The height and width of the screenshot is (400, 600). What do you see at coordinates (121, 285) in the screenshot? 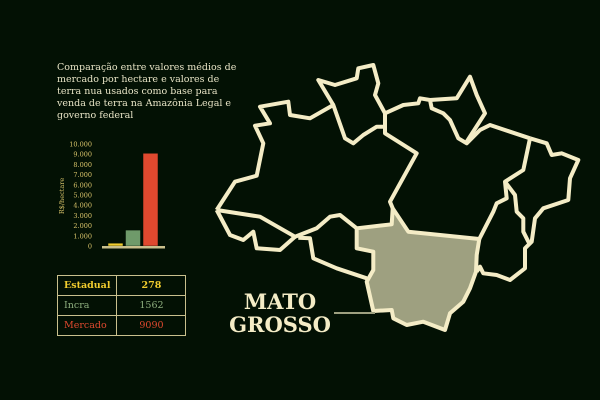
I see `table-row: Estadual 278` at bounding box center [121, 285].